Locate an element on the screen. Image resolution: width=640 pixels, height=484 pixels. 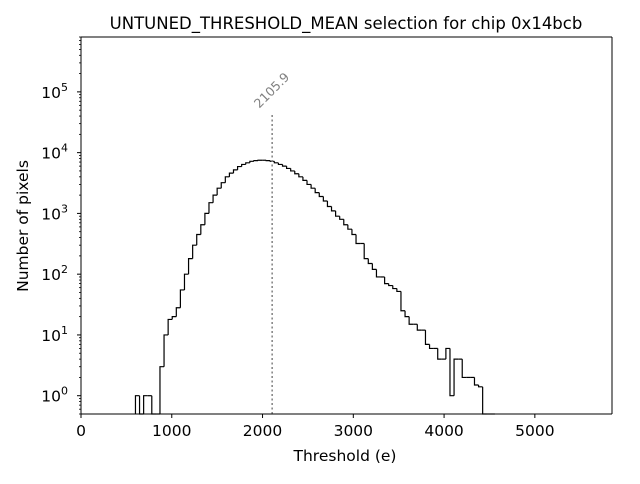
x-tick-label: 2000 is located at coordinates (262, 431).